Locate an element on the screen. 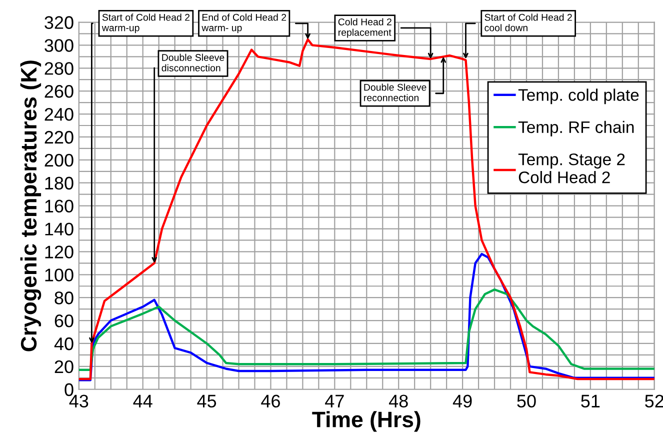 This screenshot has height=445, width=663. y-tick-label: 120 is located at coordinates (59, 252).